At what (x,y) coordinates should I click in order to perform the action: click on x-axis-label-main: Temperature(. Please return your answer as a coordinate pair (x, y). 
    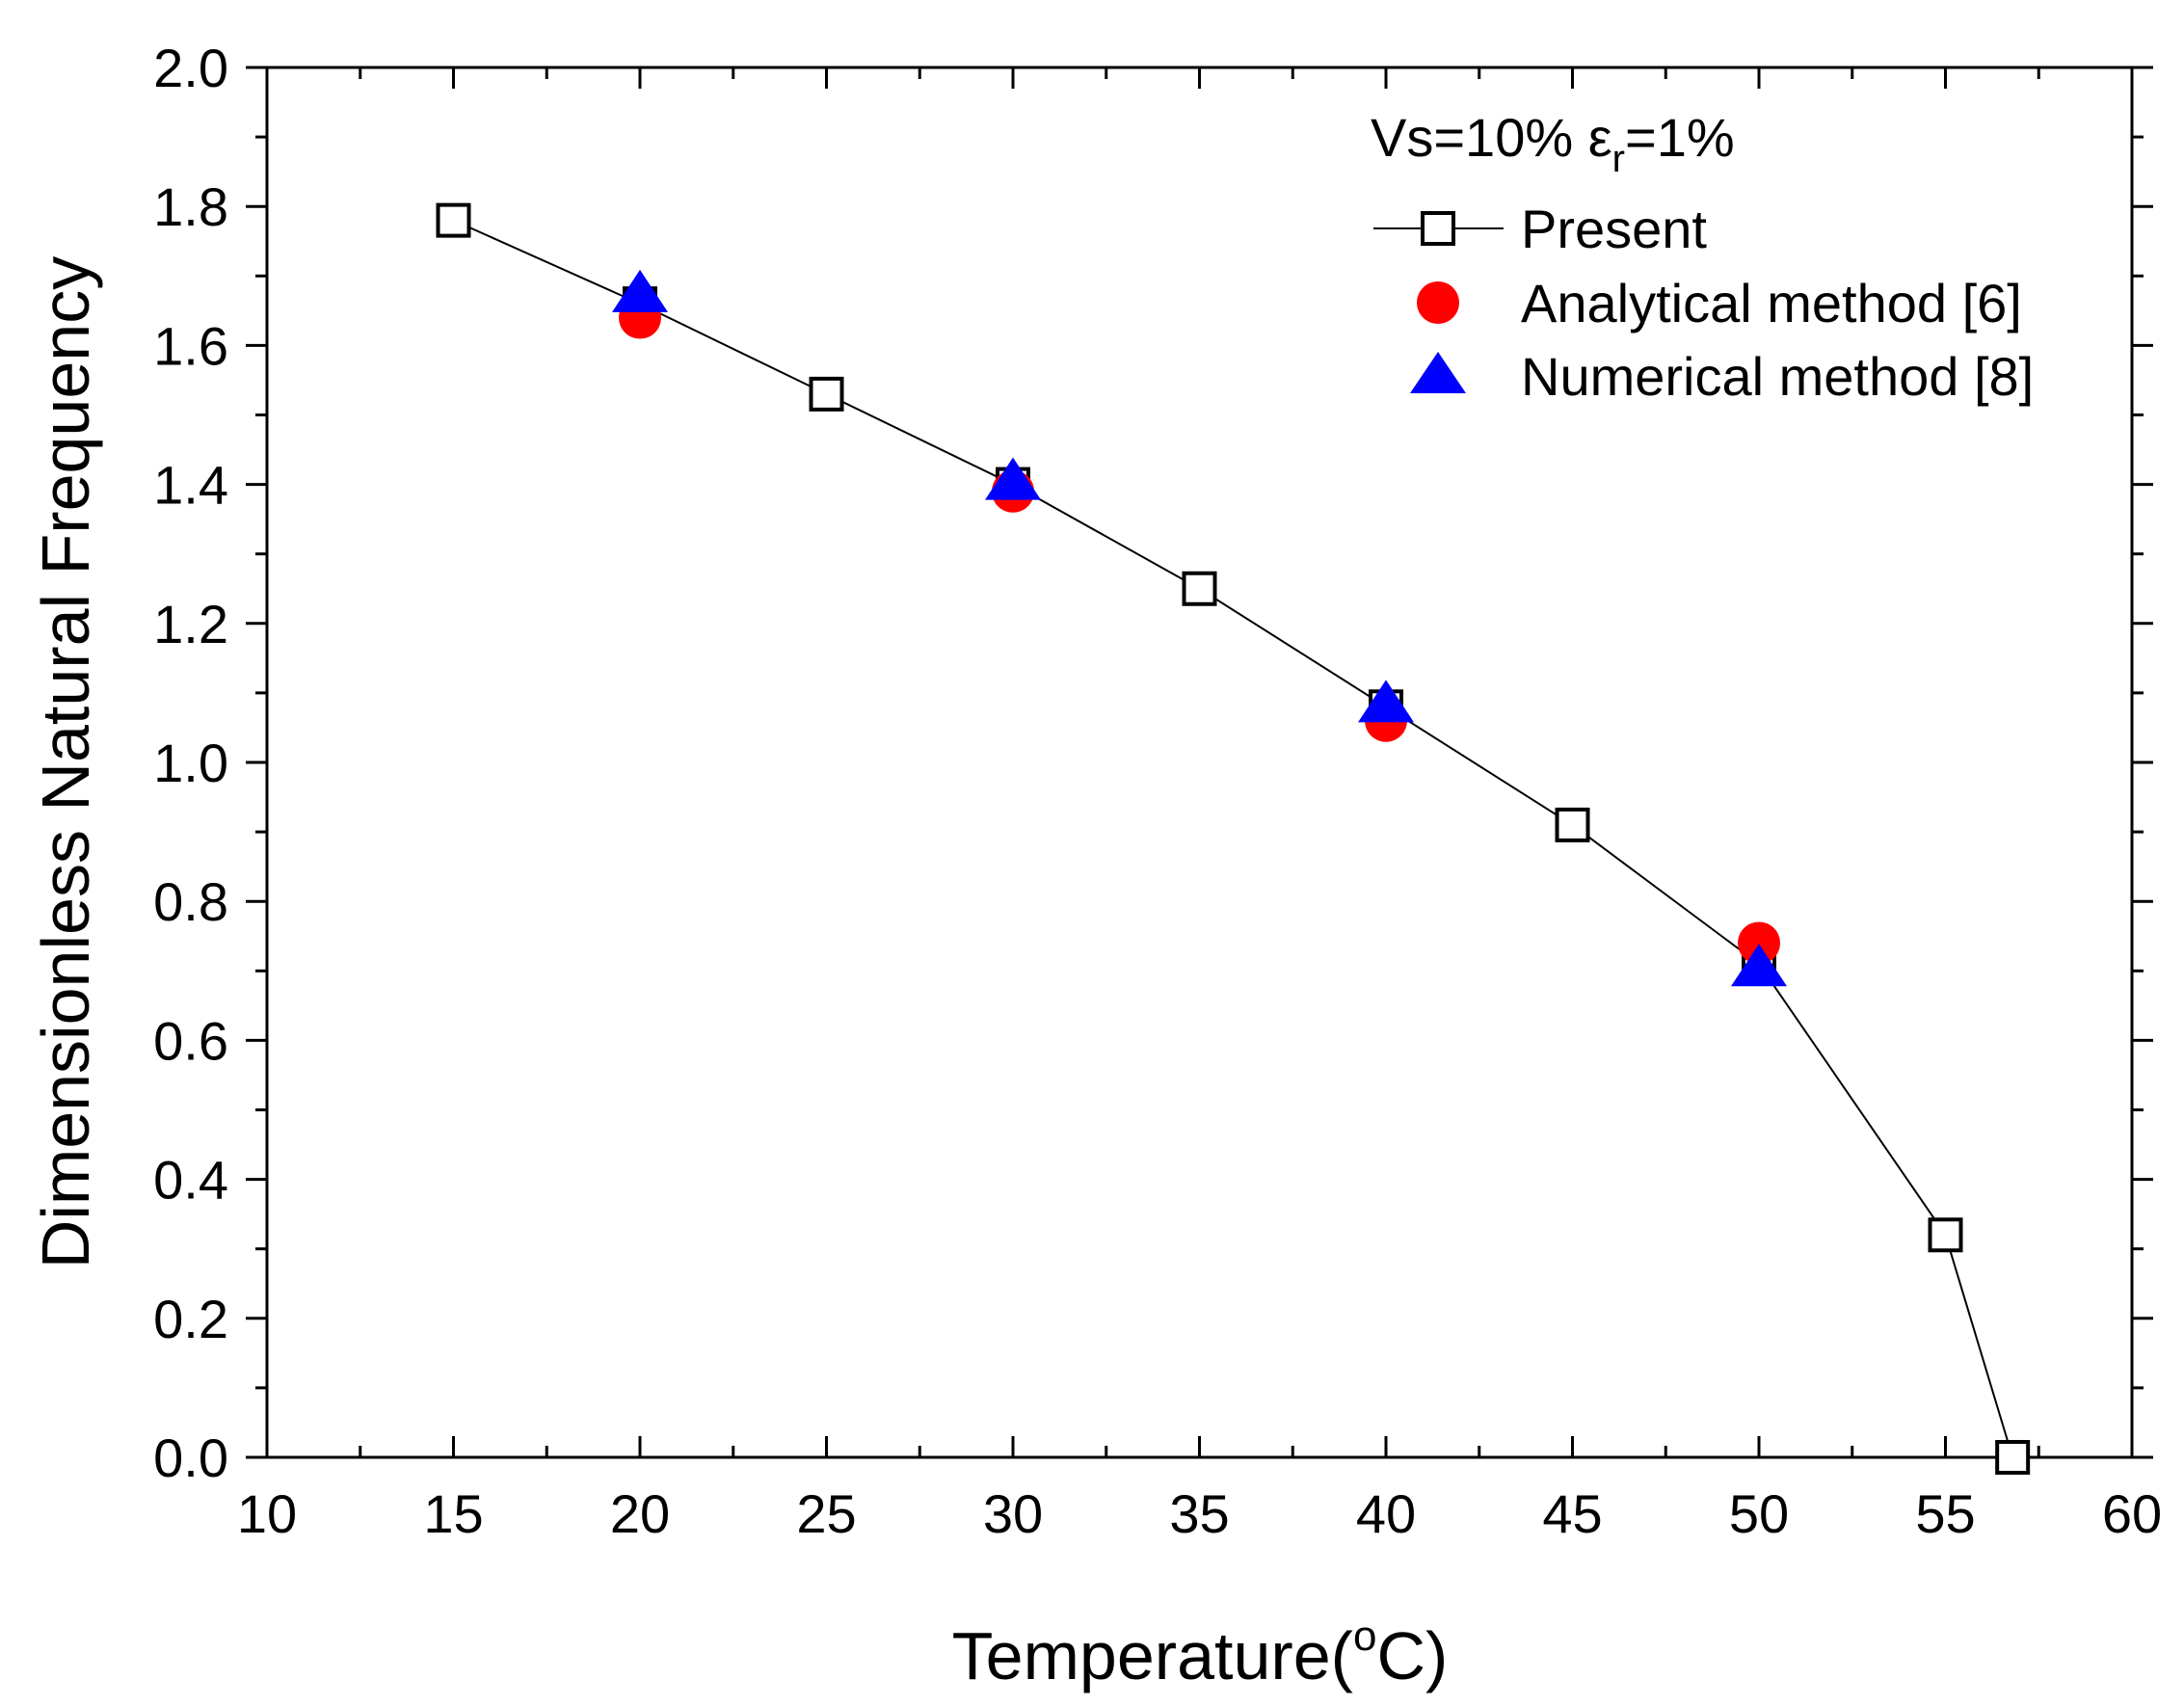
    Looking at the image, I should click on (1153, 1655).